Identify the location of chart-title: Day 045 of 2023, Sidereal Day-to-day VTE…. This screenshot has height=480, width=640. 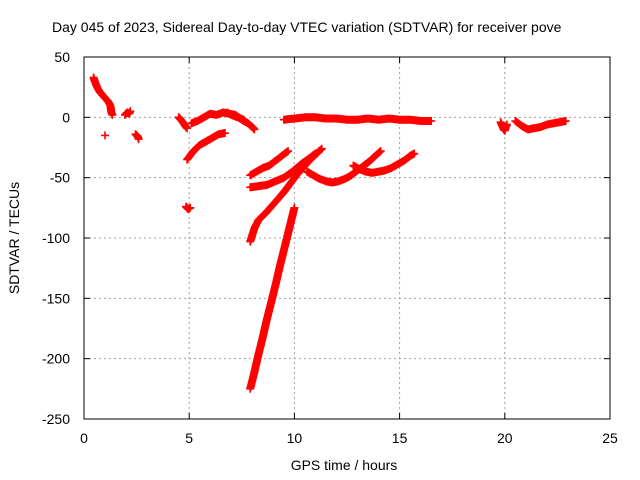
(307, 27).